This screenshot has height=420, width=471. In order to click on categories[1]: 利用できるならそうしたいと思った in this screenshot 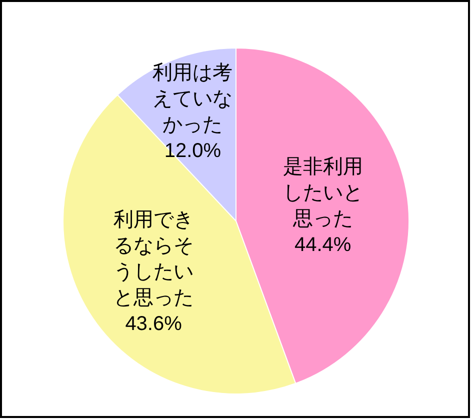, I will do `click(153, 259)`.